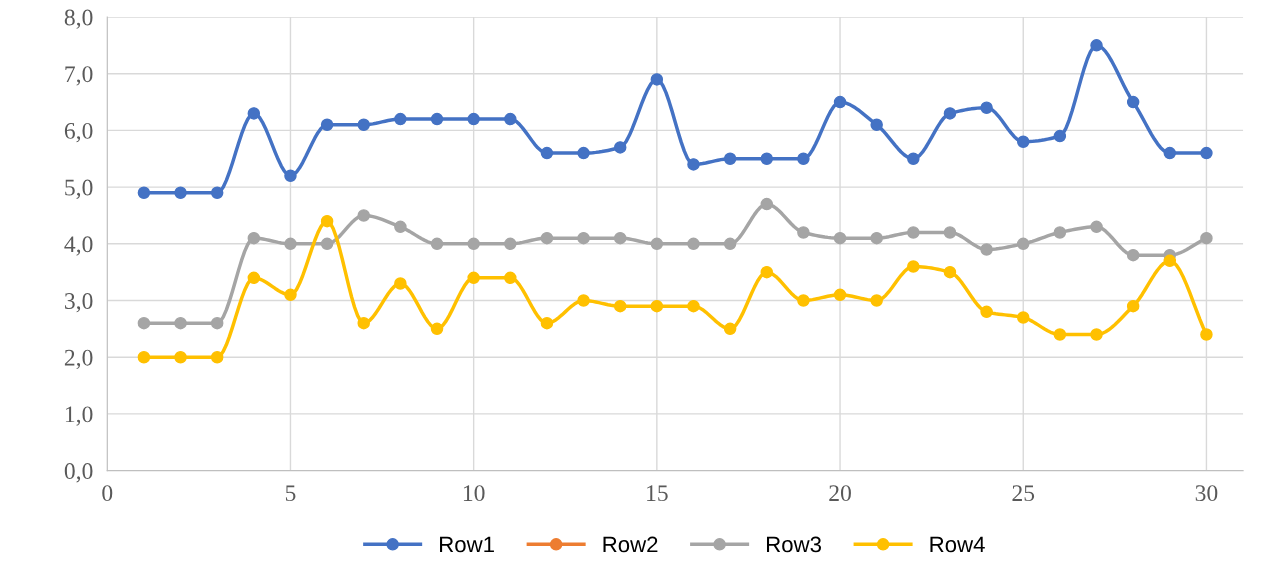 This screenshot has width=1262, height=567. I want to click on y-tick-label: 1,0, so click(79, 416).